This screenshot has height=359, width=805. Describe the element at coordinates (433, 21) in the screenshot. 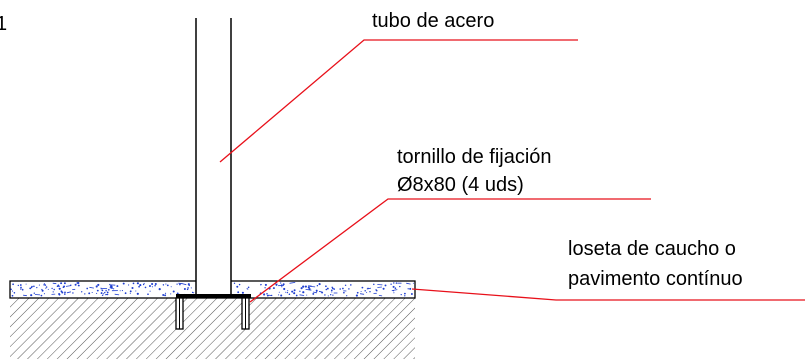

I see `tube-label: tubo de acero` at that location.